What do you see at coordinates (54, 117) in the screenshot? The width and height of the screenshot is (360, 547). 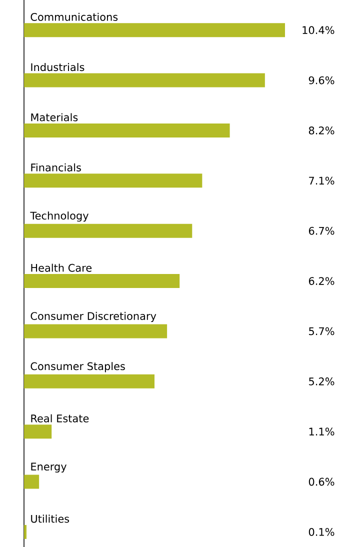 I see `y-tick-label: Materials` at bounding box center [54, 117].